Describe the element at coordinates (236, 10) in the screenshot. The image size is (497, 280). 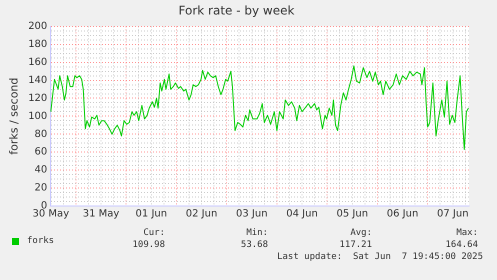
I see `chart-title: Fork rate - by week` at that location.